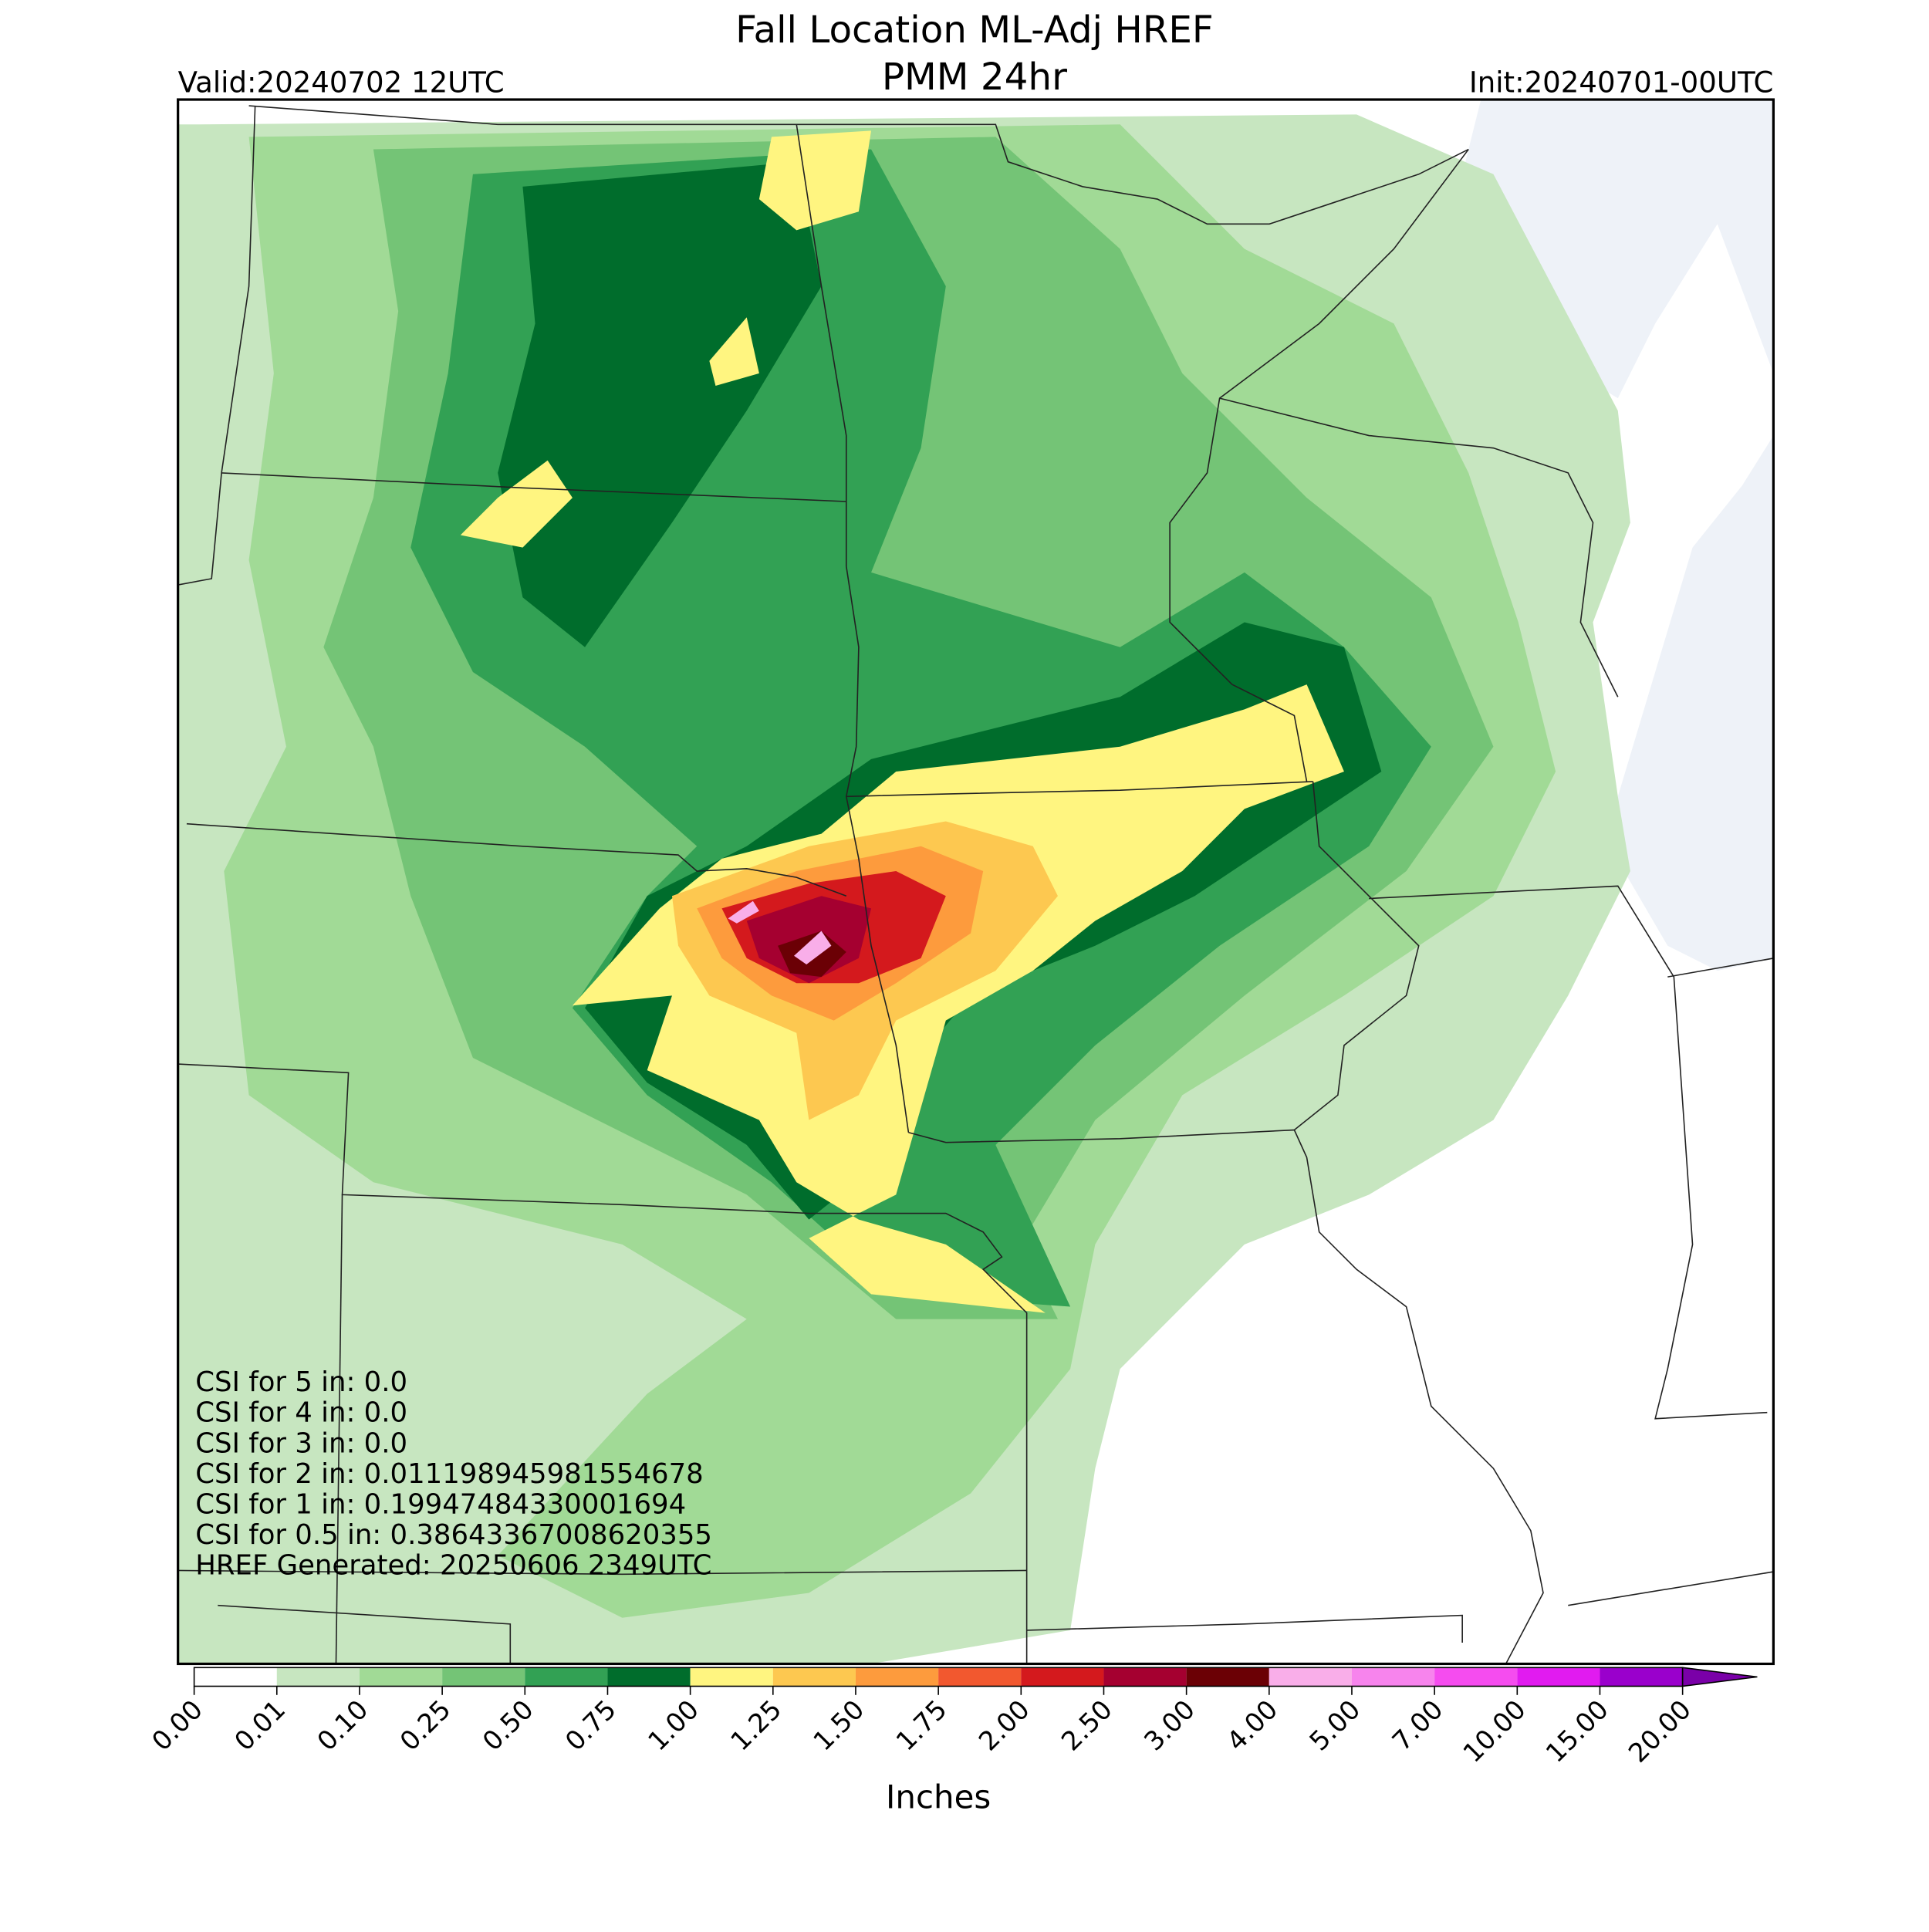 The width and height of the screenshot is (1929, 1932). What do you see at coordinates (938, 1797) in the screenshot?
I see `colorbar-label: Inches` at bounding box center [938, 1797].